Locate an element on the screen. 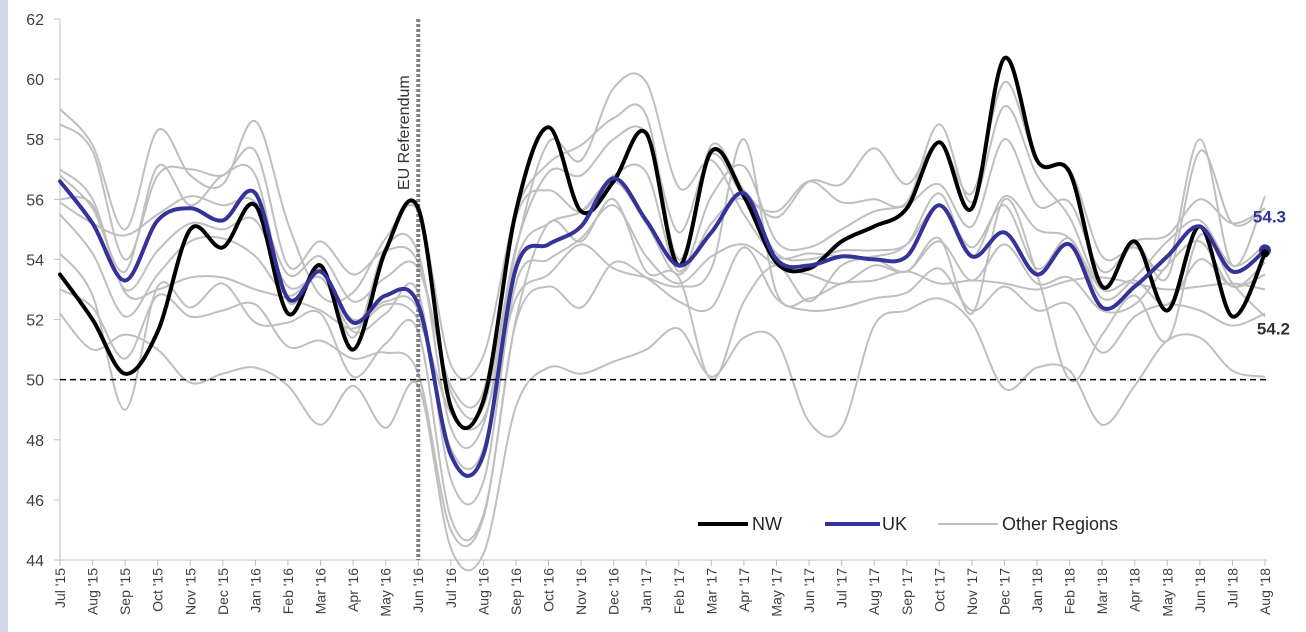 This screenshot has height=632, width=1306. x-tick-label: Mar '18 is located at coordinates (1102, 591).